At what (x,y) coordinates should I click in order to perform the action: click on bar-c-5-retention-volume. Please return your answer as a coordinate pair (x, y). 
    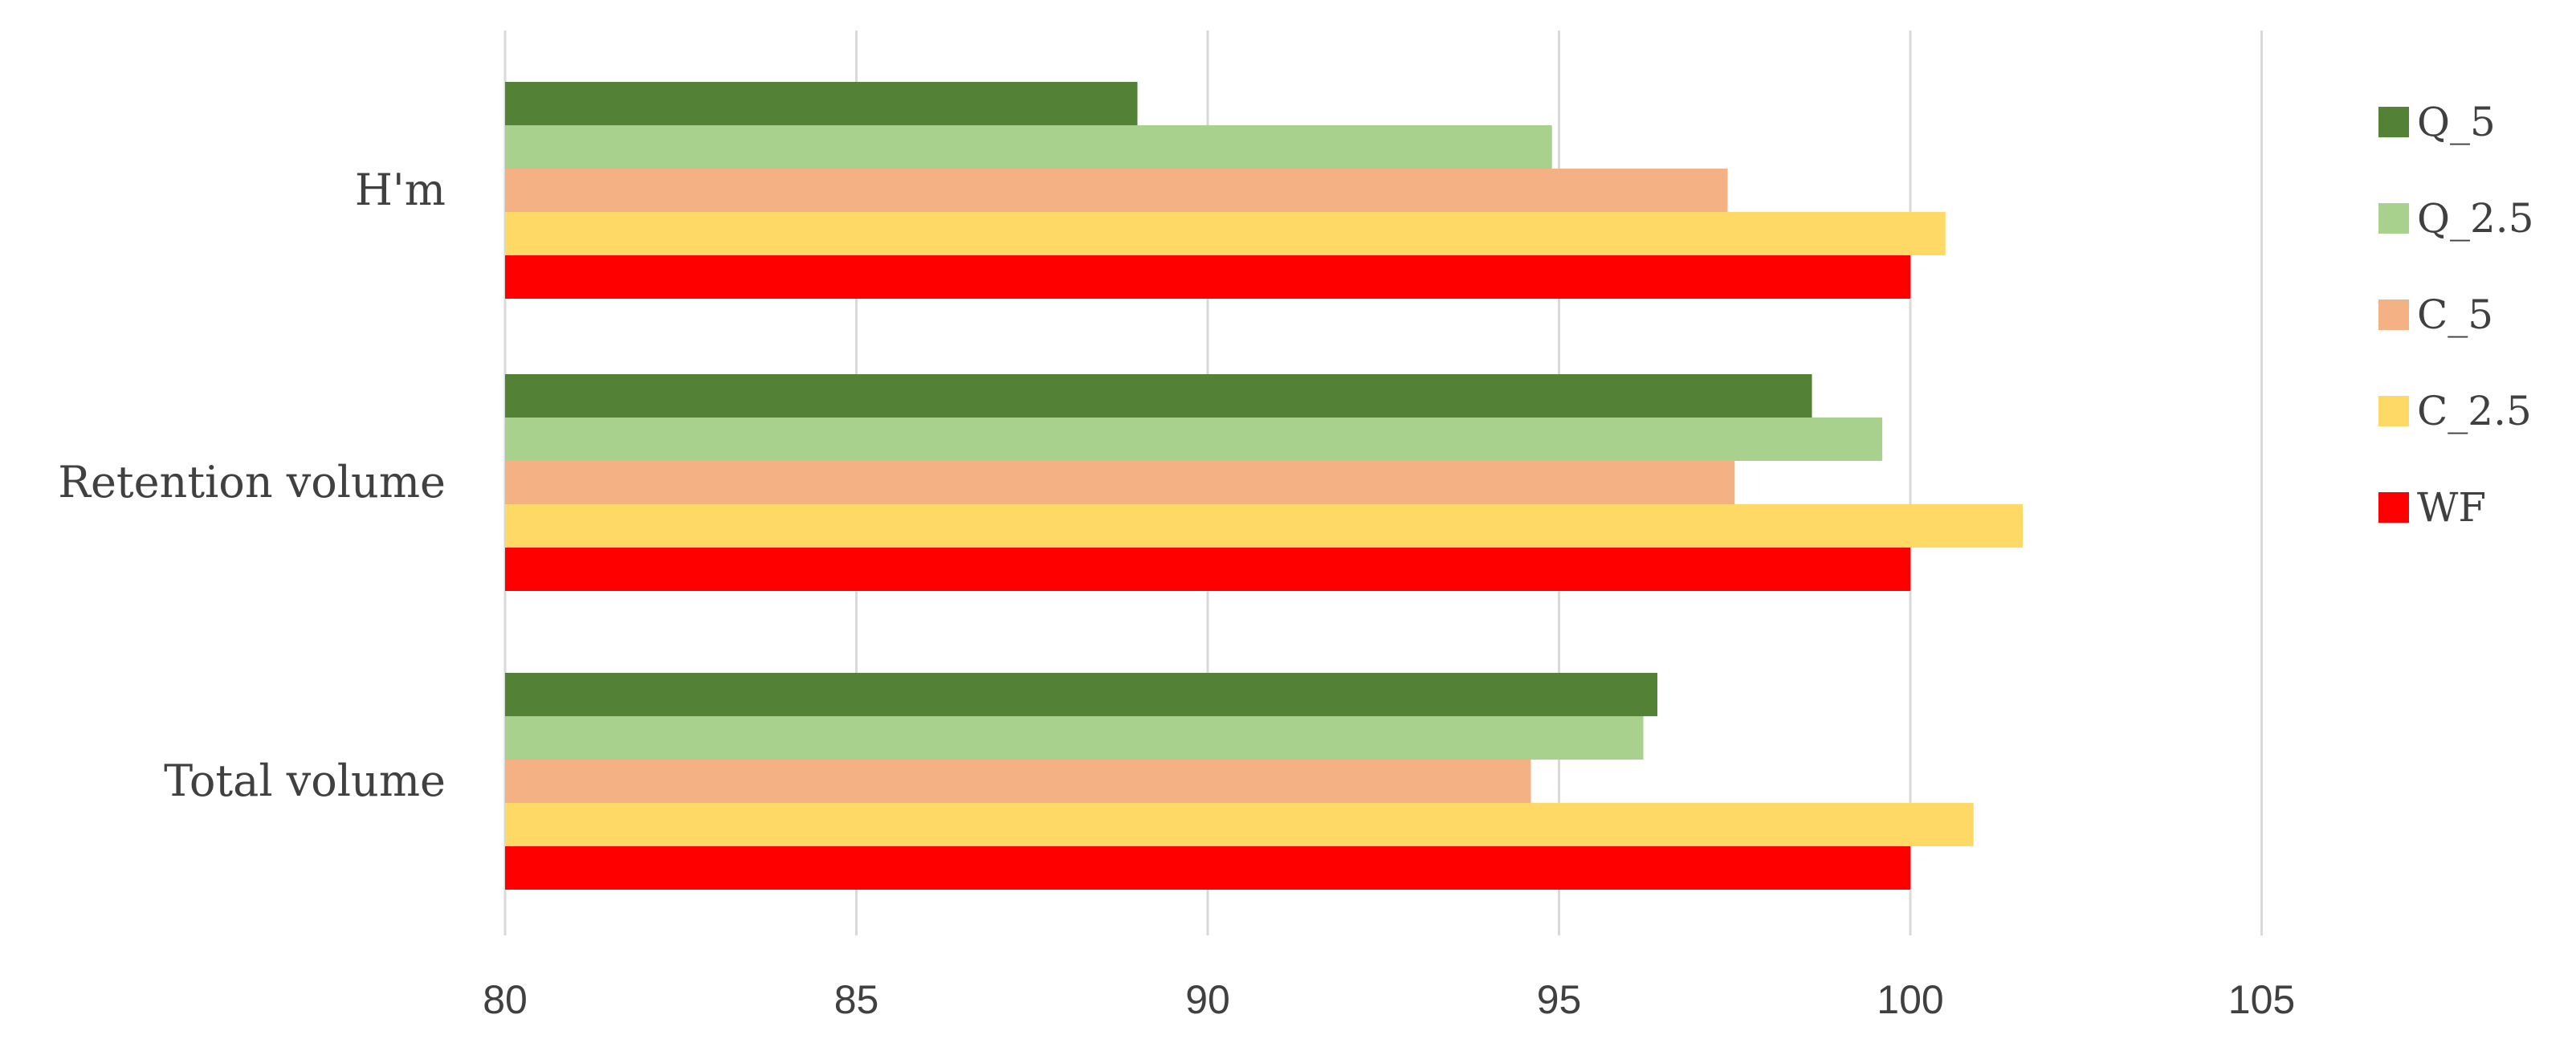
    Looking at the image, I should click on (1120, 482).